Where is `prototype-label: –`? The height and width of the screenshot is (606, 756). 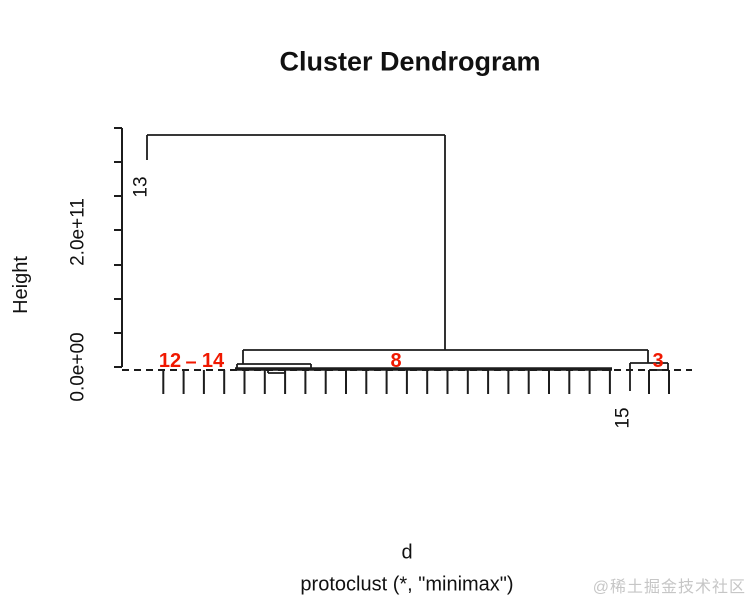 prototype-label: – is located at coordinates (190, 362).